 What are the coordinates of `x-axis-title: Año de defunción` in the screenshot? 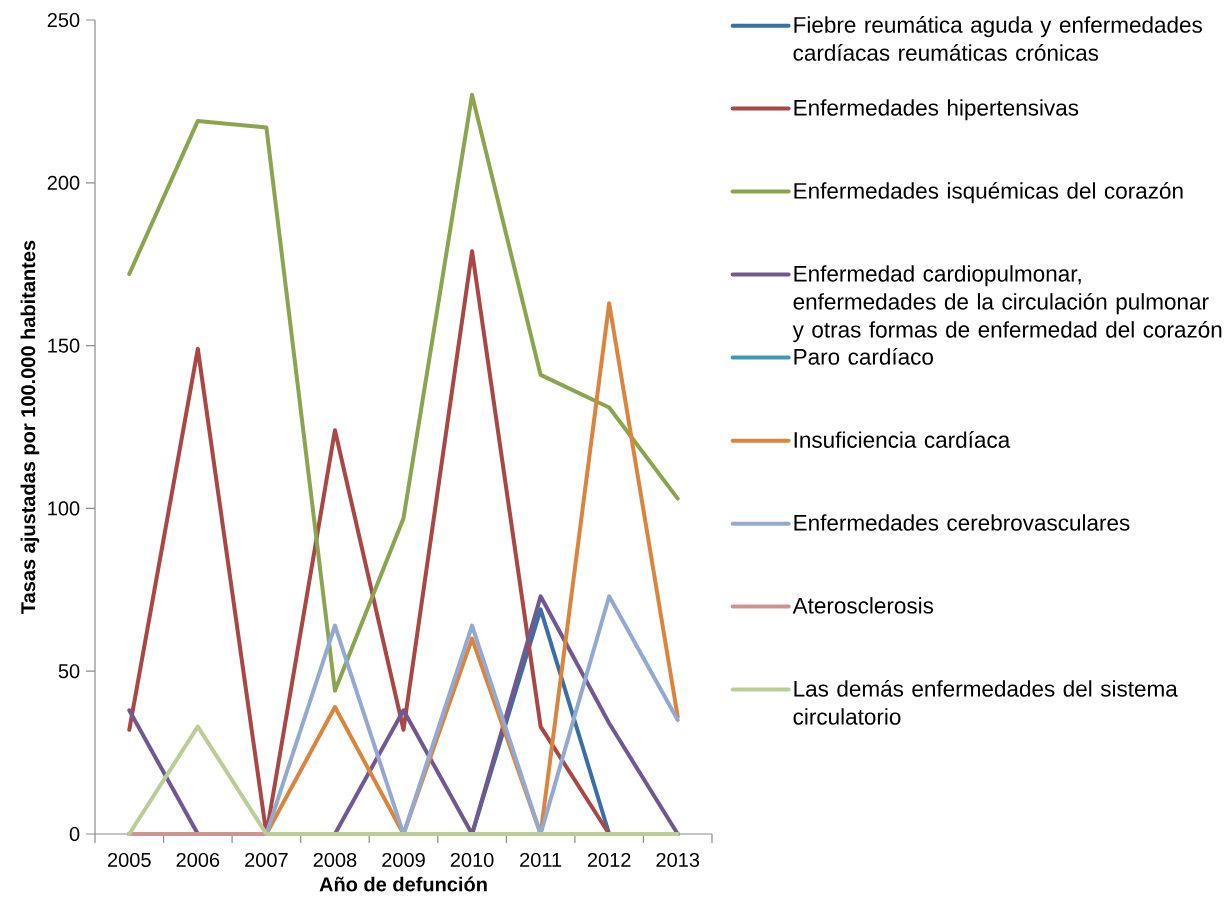 It's located at (403, 884).